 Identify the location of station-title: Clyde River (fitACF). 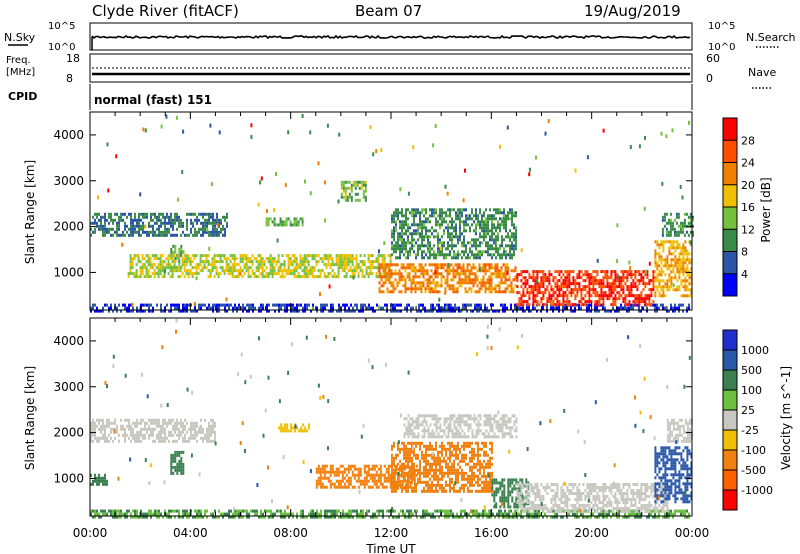
(165, 11).